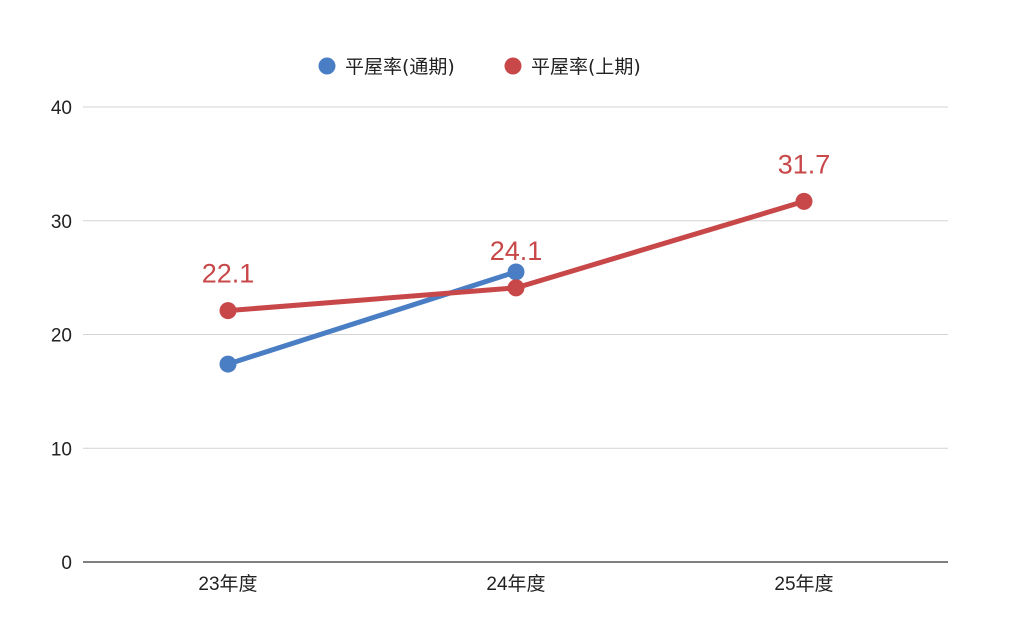 This screenshot has height=632, width=1024. I want to click on data-label-s1-2: 31.7, so click(804, 164).